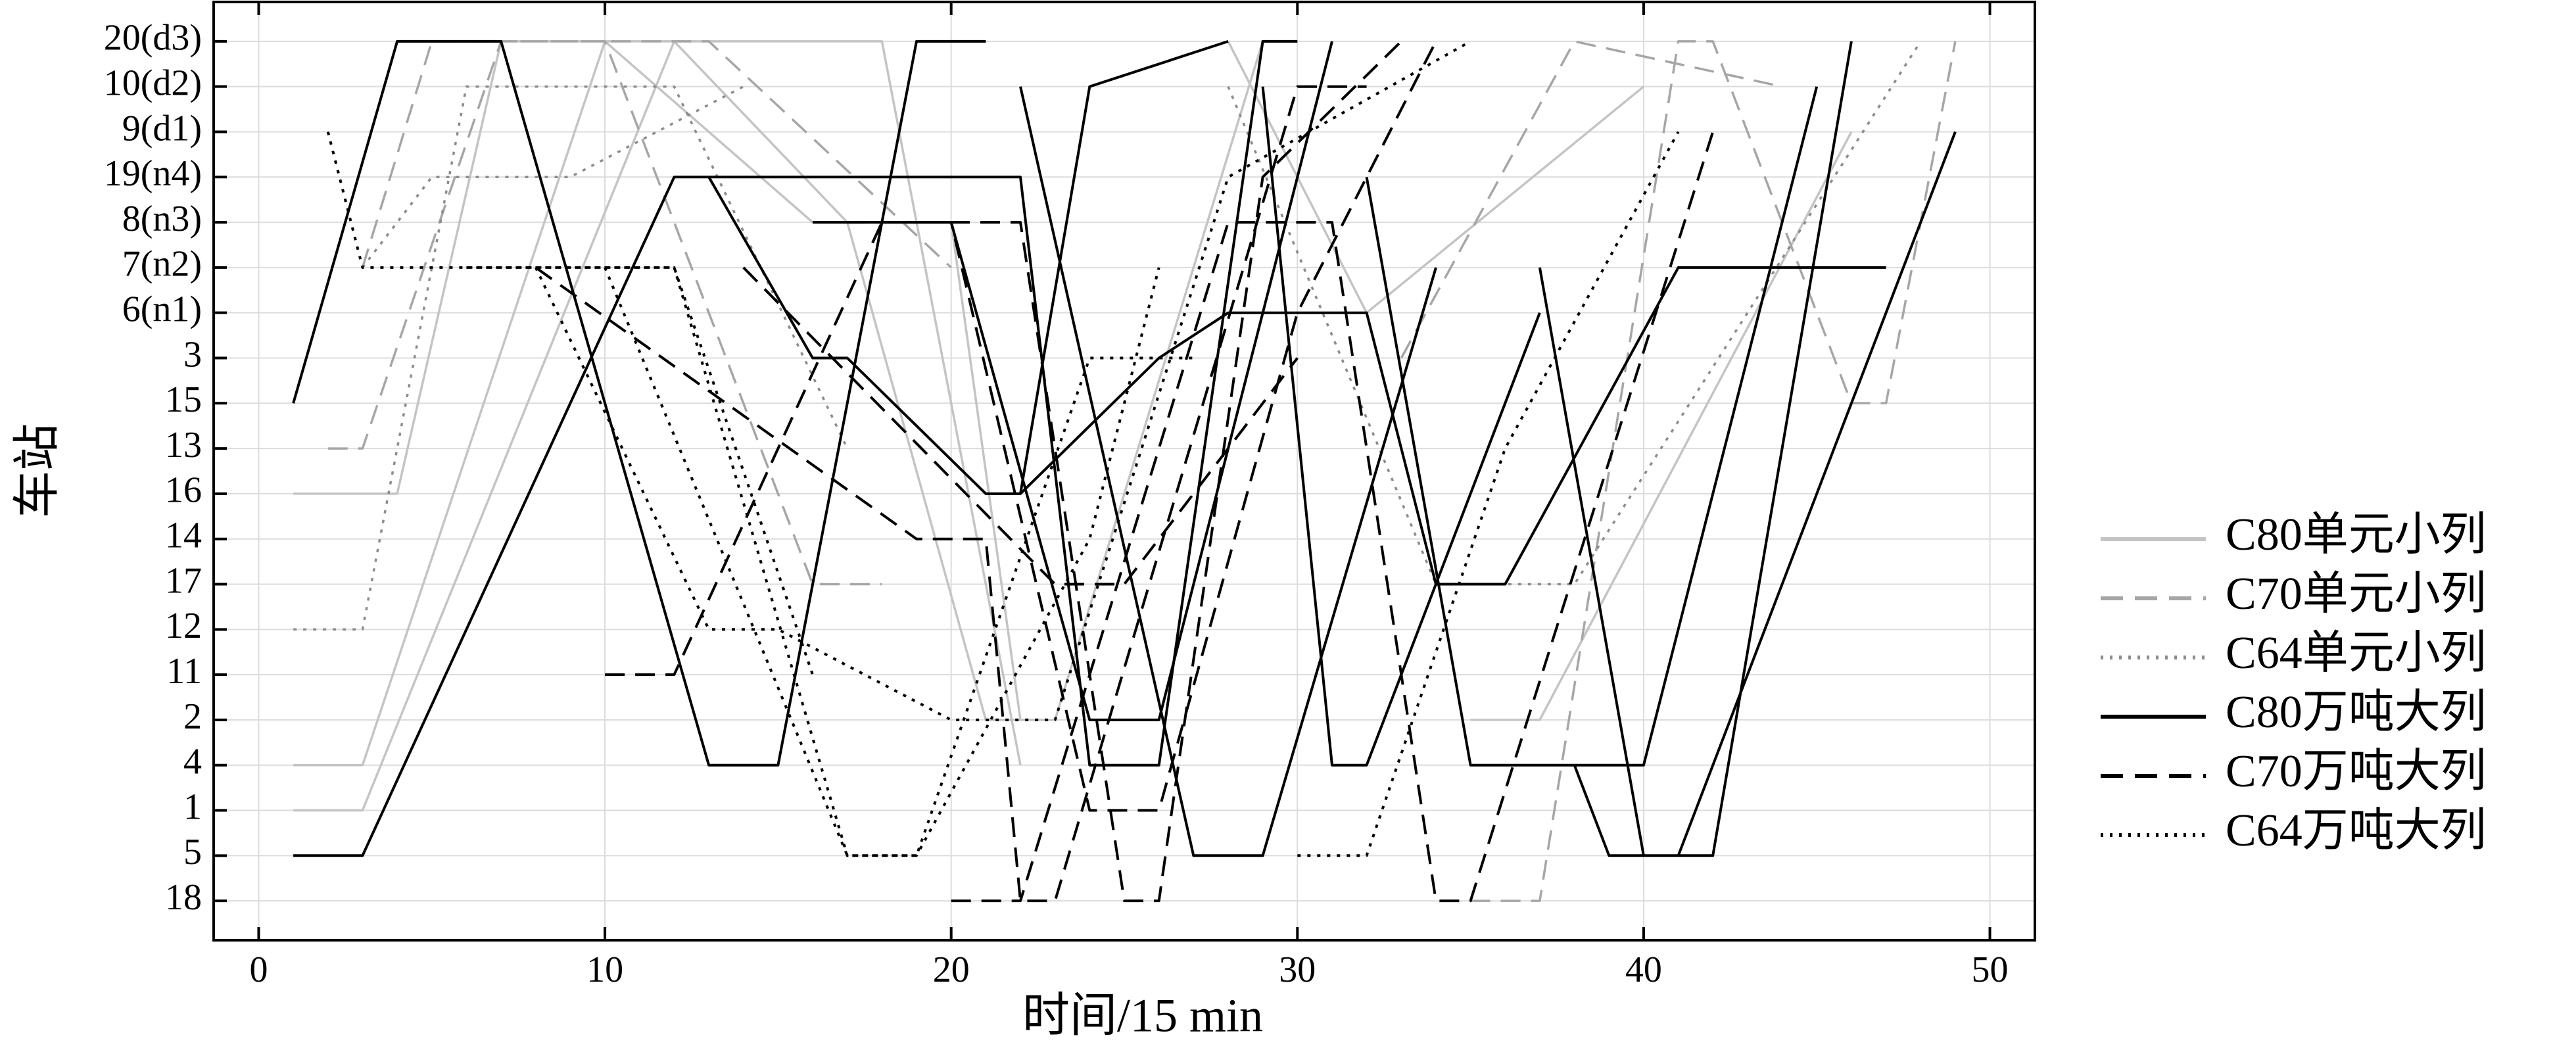 The image size is (2576, 1052). Describe the element at coordinates (183, 490) in the screenshot. I see `y-tick-label: 16` at that location.